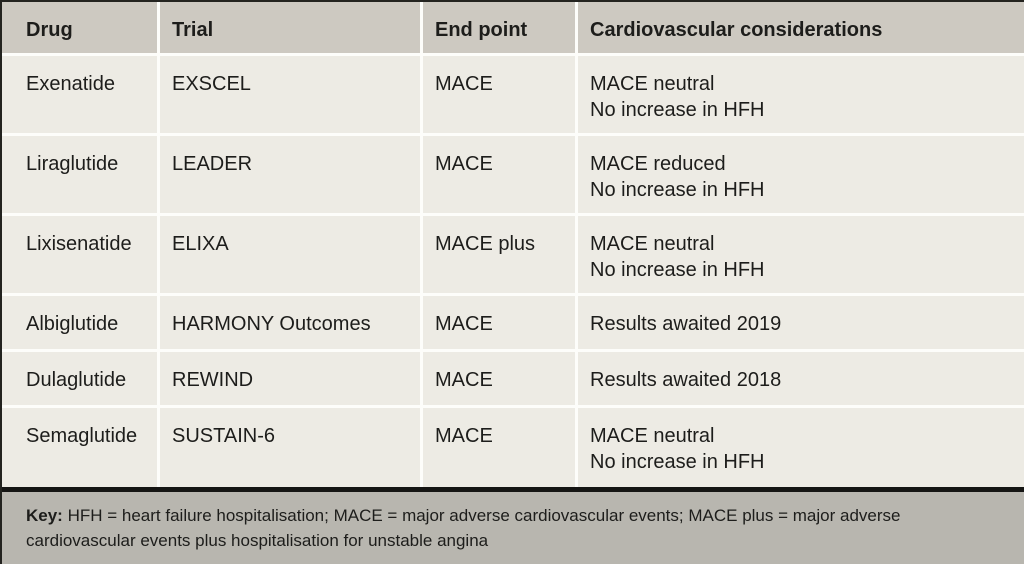  What do you see at coordinates (44, 515) in the screenshot?
I see `key-label: Key:` at bounding box center [44, 515].